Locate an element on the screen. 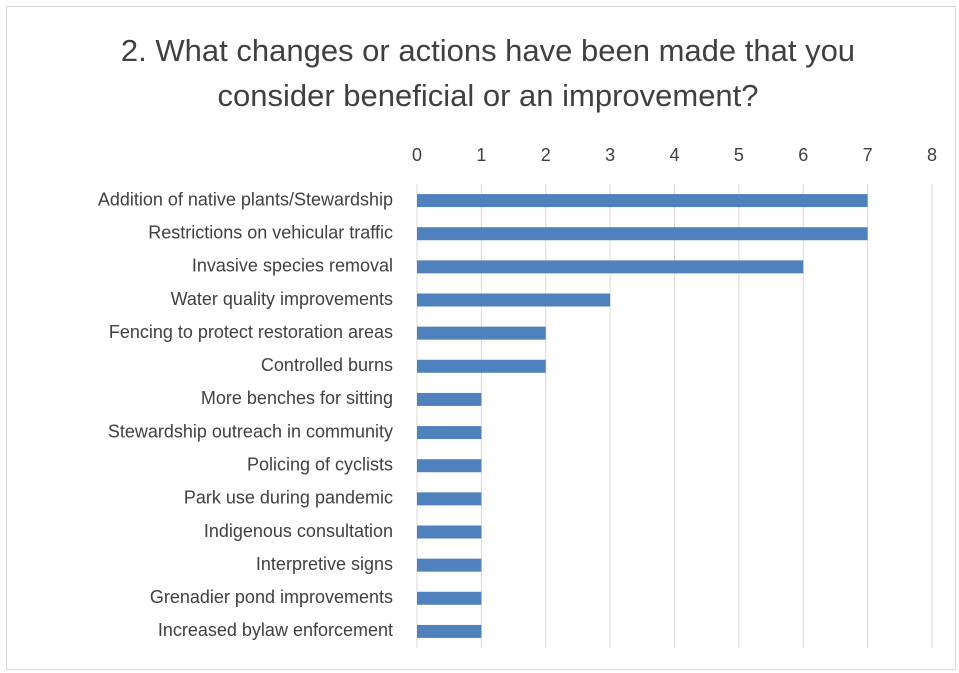 The height and width of the screenshot is (673, 959). x-tick-label: 4 is located at coordinates (674, 155).